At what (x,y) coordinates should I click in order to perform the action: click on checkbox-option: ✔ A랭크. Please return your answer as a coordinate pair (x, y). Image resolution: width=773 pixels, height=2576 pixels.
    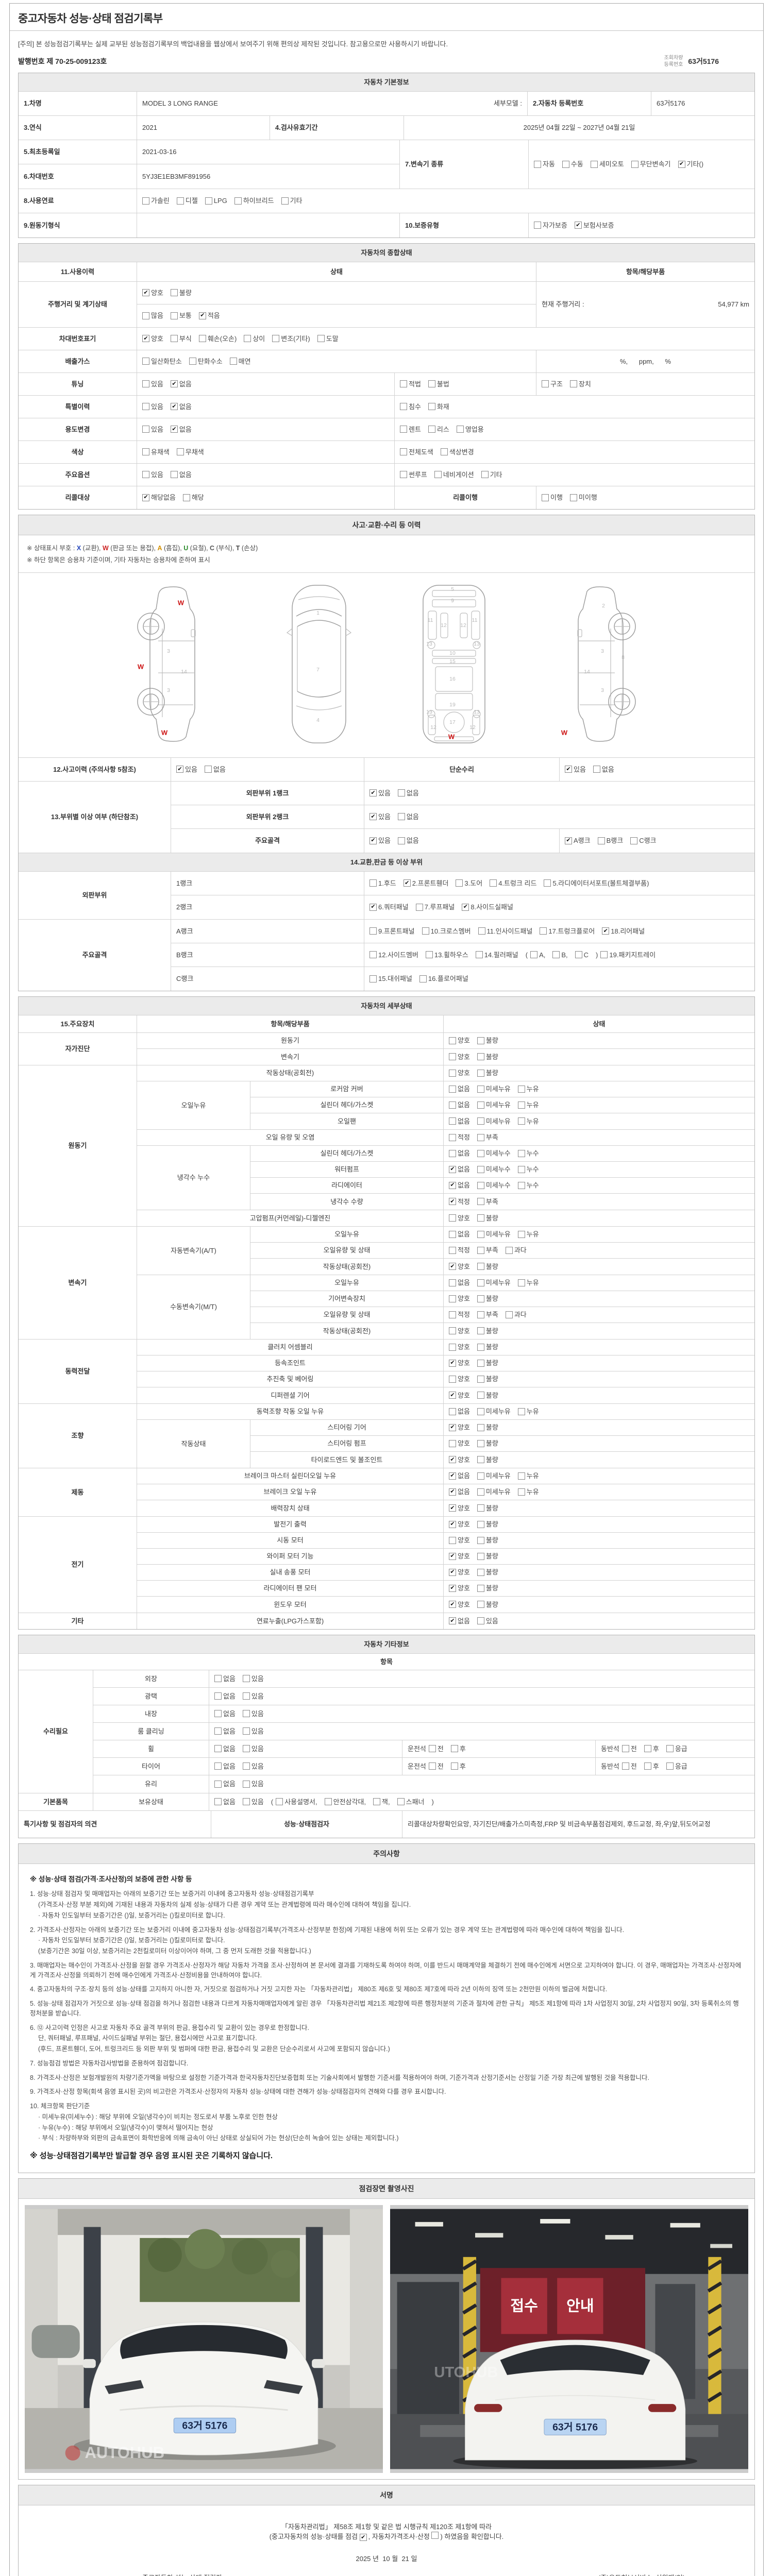
    Looking at the image, I should click on (578, 840).